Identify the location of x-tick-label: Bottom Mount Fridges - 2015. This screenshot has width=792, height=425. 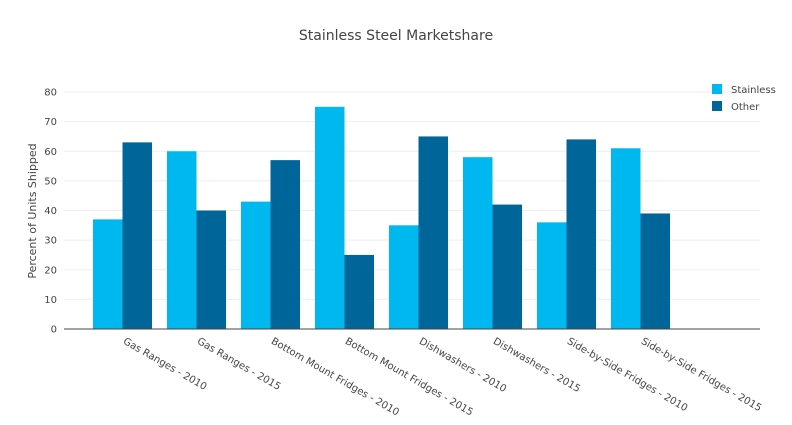
(409, 377).